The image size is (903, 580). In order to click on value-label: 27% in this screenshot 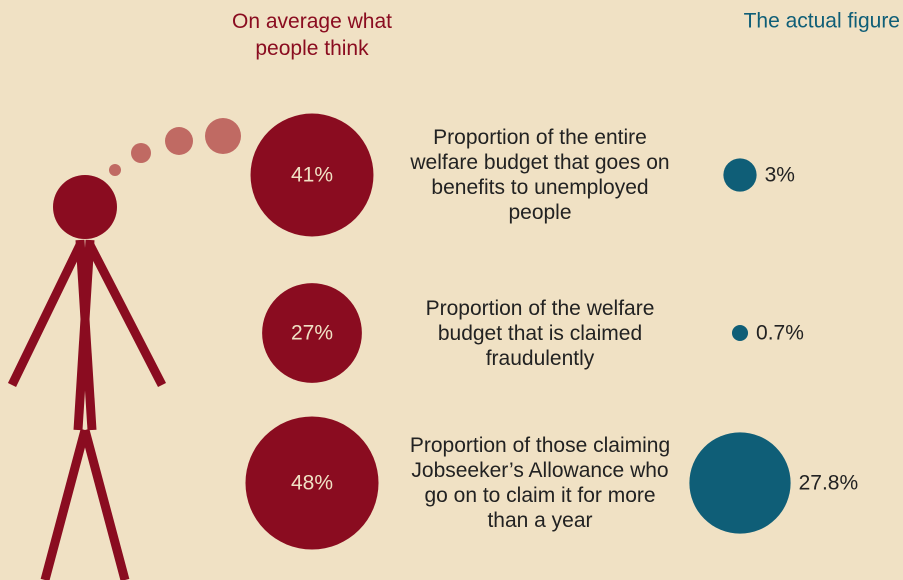, I will do `click(312, 333)`.